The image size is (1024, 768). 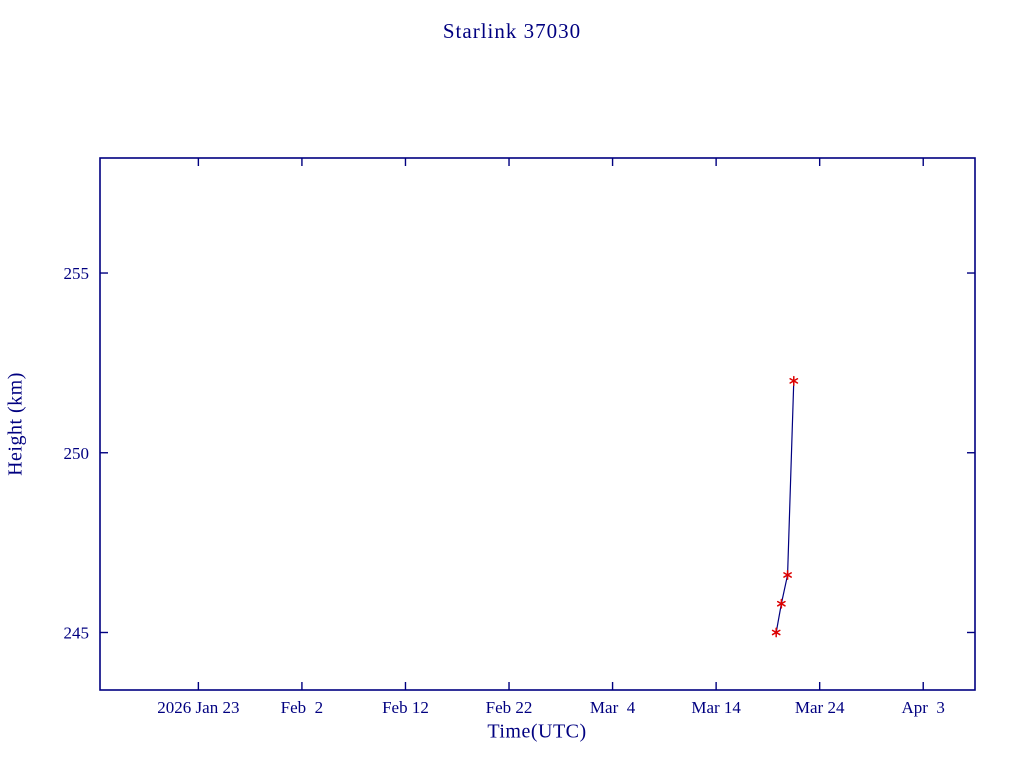 I want to click on x-tick-label: Feb 12, so click(x=405, y=707).